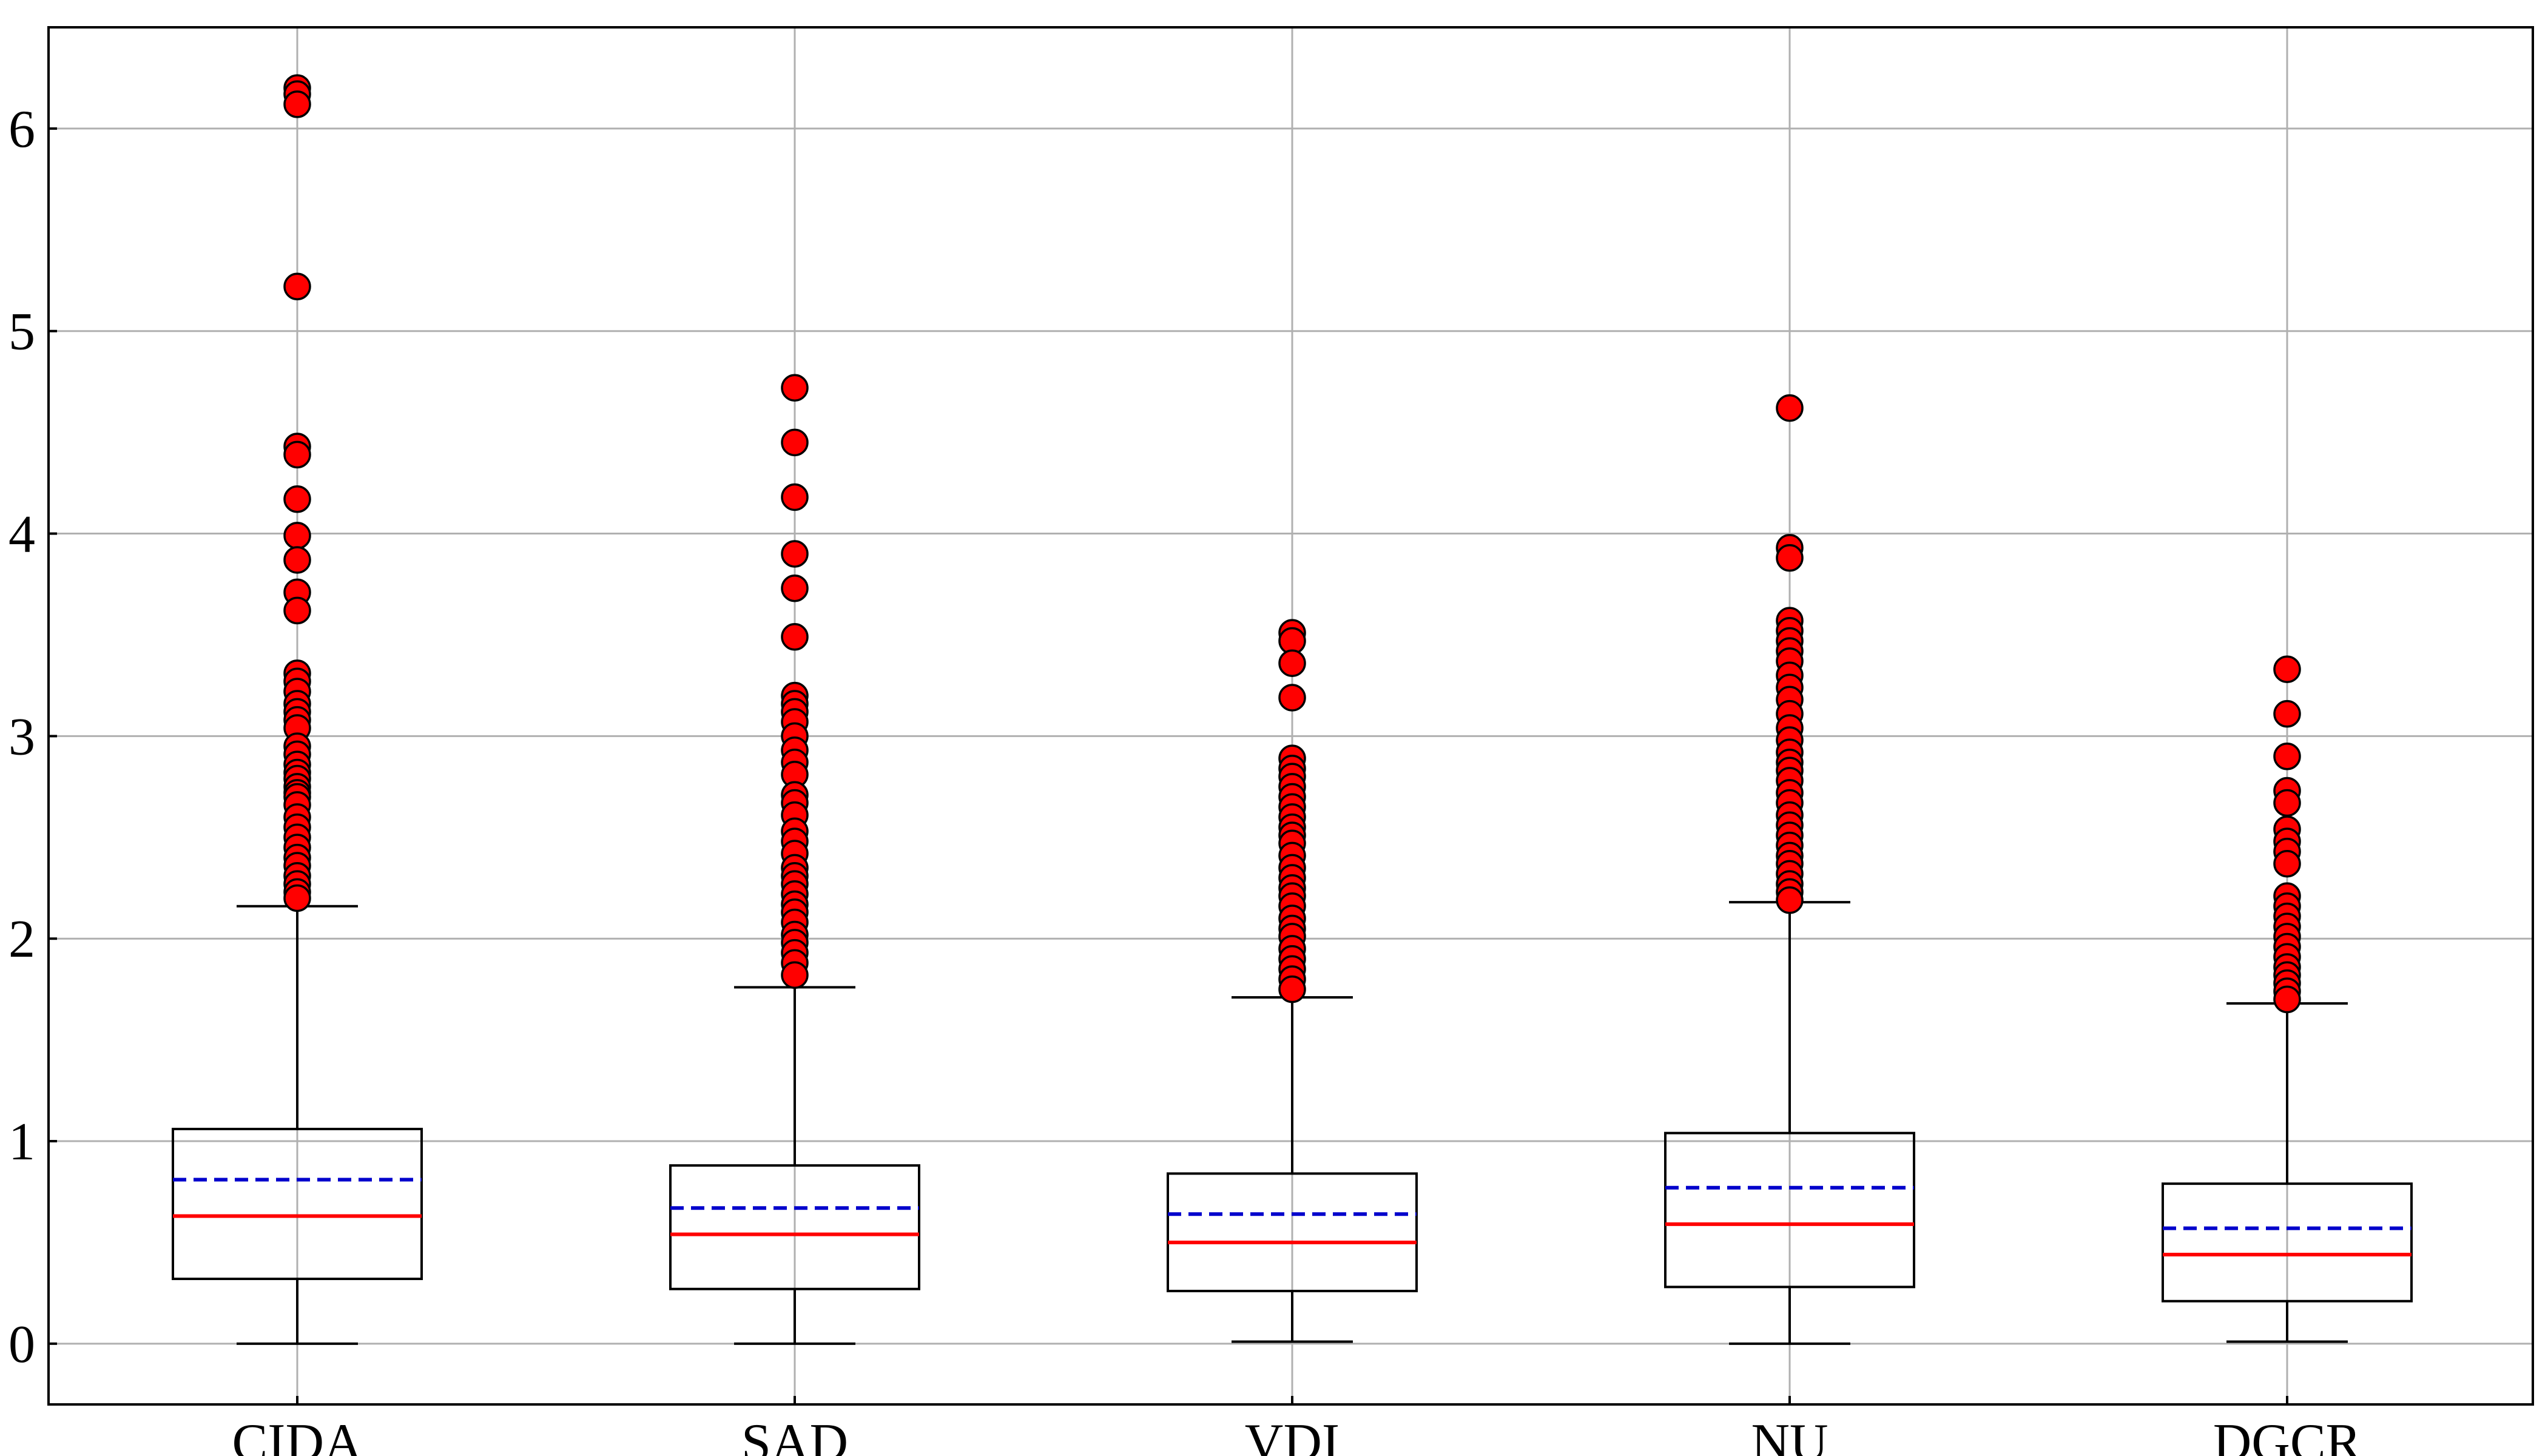 This screenshot has height=1456, width=2548. I want to click on y-tick-label: 4, so click(21, 534).